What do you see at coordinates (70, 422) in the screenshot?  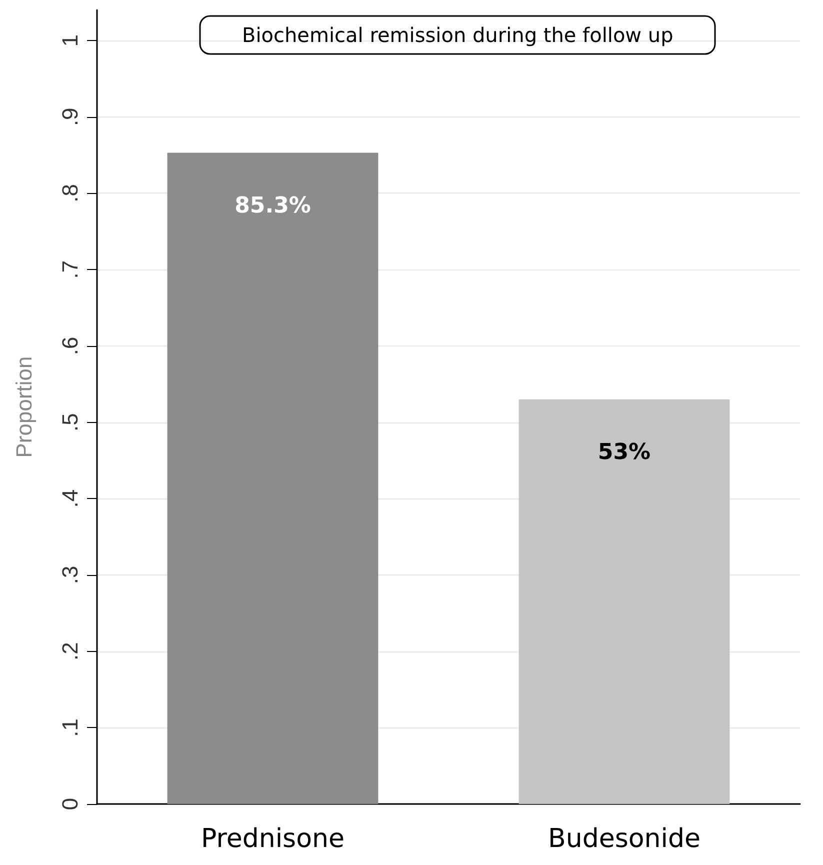 I see `y-tick-label: .5` at bounding box center [70, 422].